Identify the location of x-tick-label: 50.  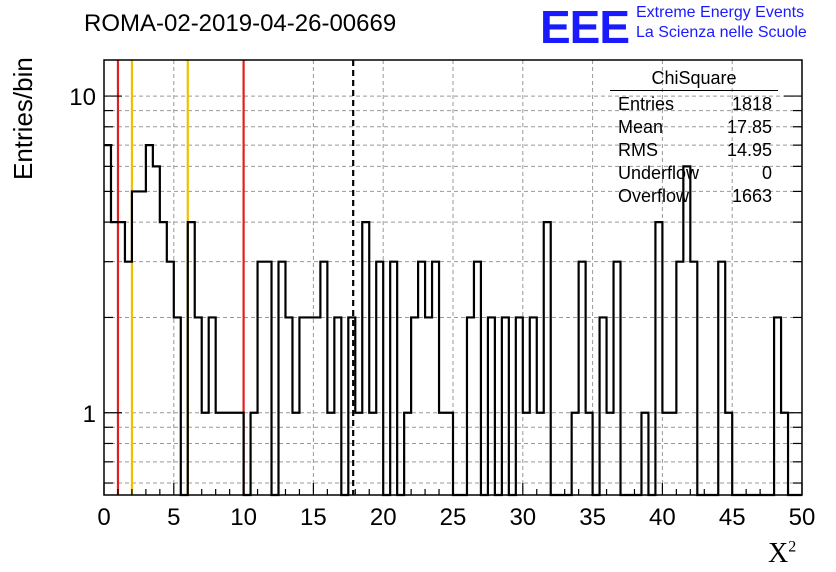
(802, 517).